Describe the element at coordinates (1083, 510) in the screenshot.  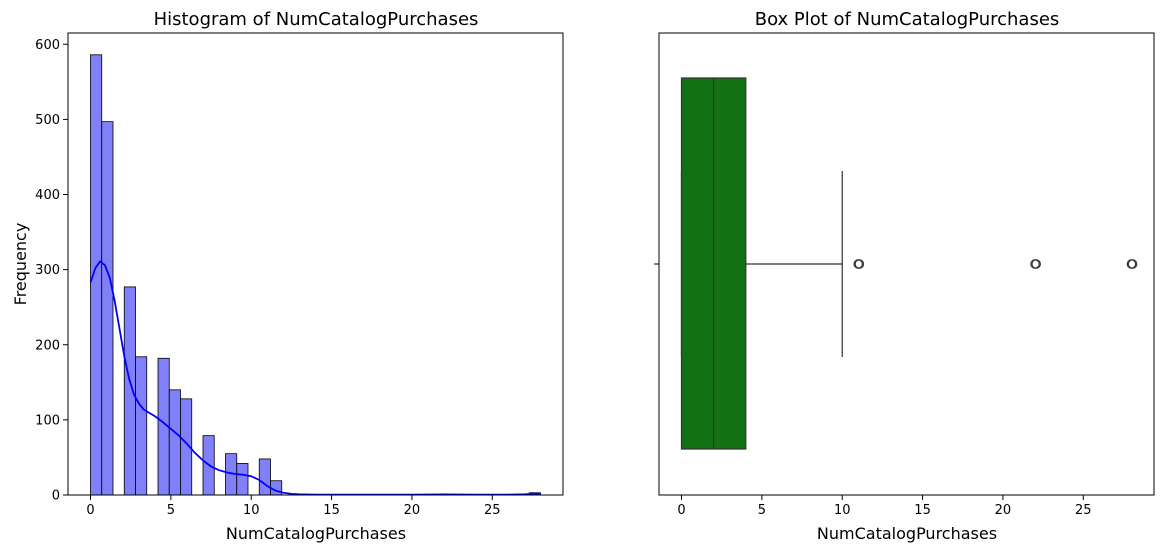
I see `boxplot-x-tick-label: 25` at that location.